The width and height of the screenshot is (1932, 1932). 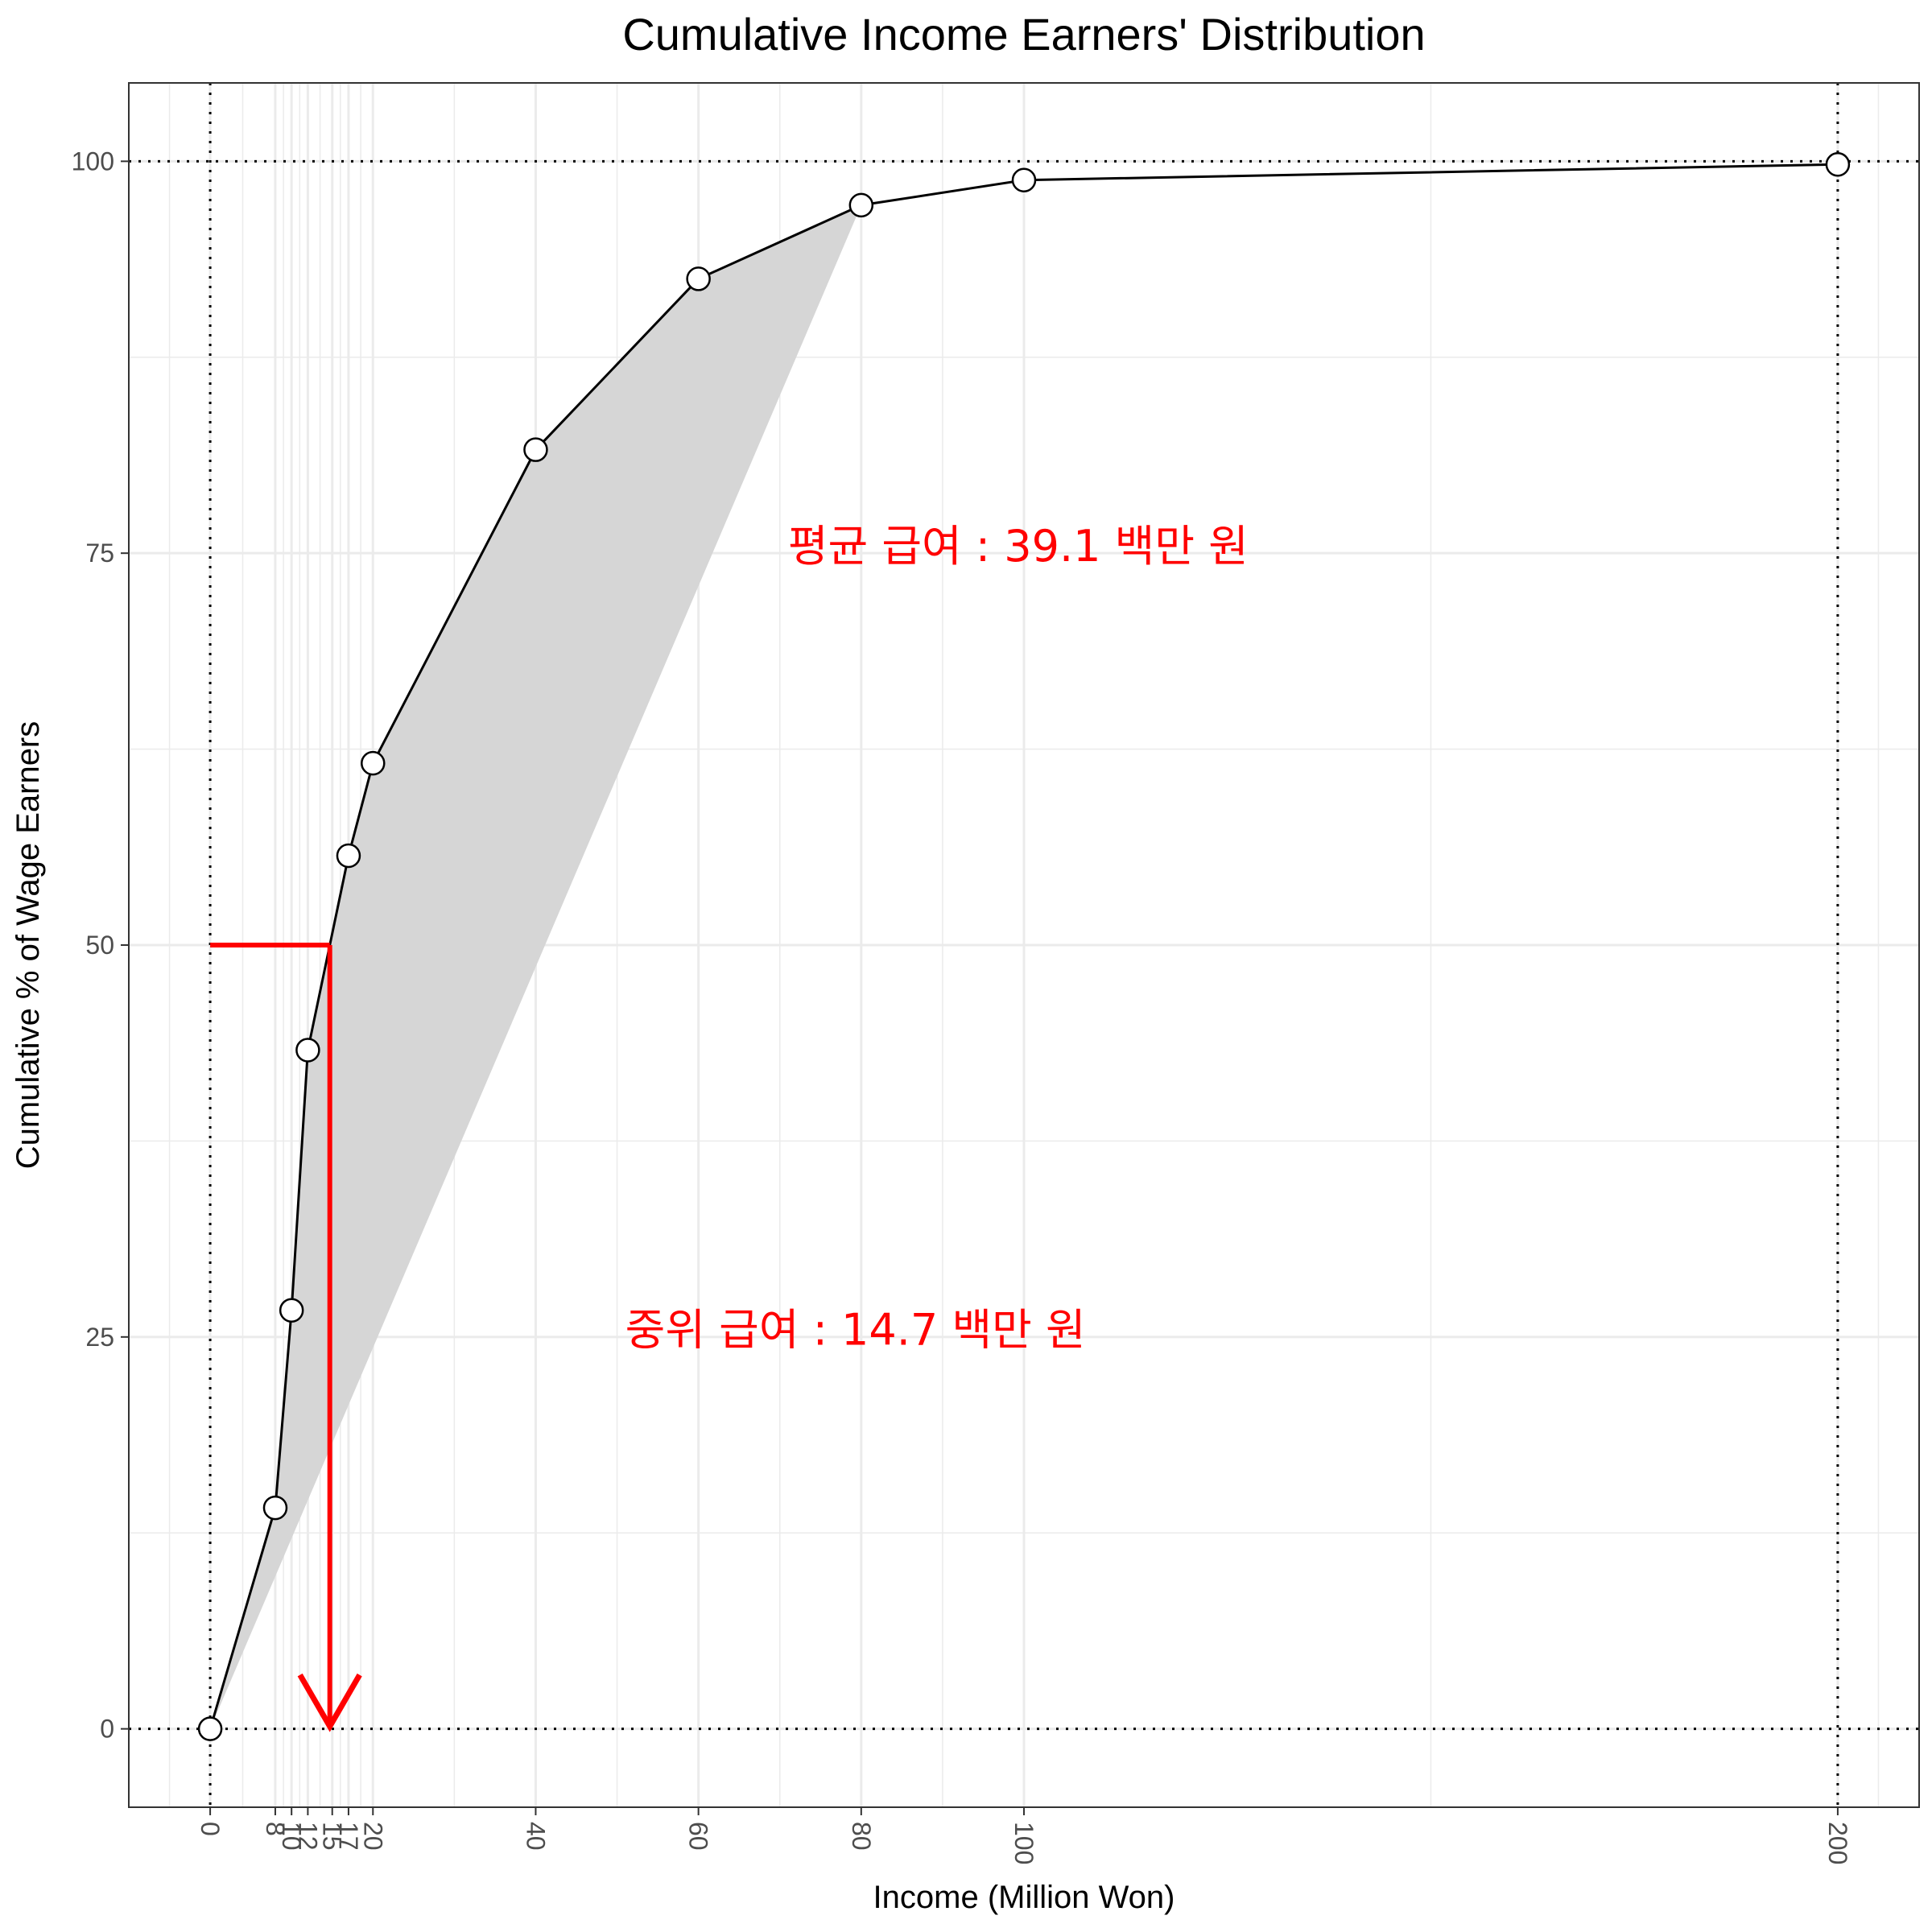 What do you see at coordinates (698, 1836) in the screenshot?
I see `x-tick-label: 60` at bounding box center [698, 1836].